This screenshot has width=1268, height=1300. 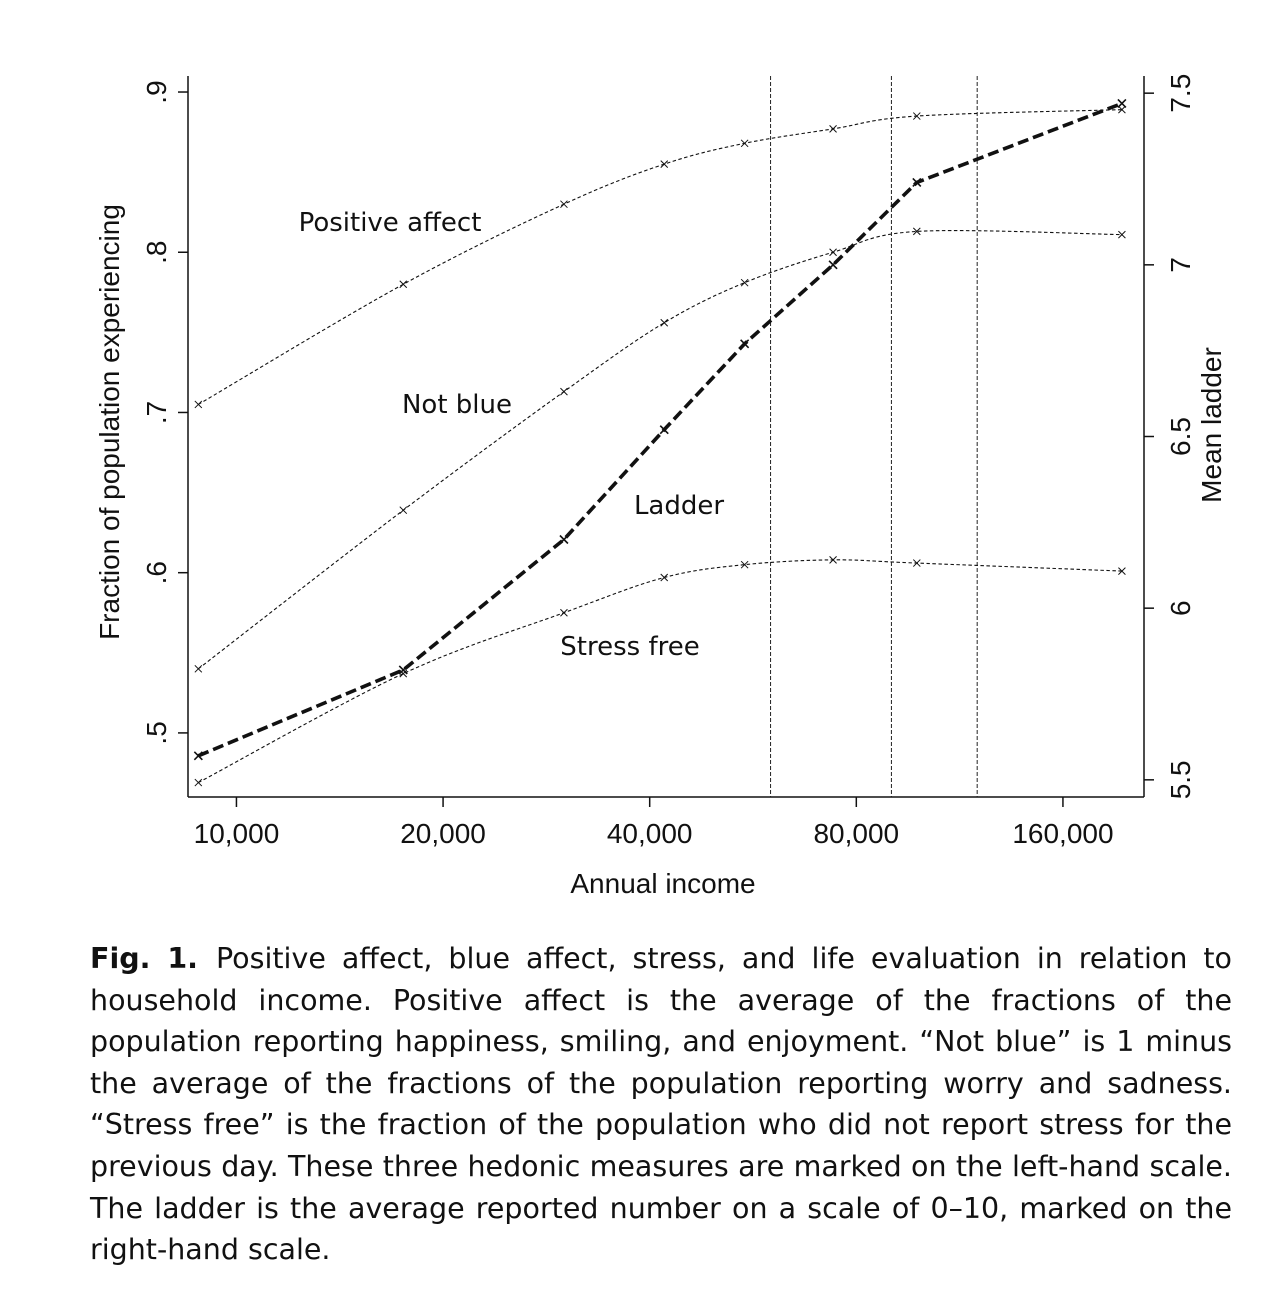 I want to click on right-y-axis-title: Mean ladder, so click(x=1211, y=425).